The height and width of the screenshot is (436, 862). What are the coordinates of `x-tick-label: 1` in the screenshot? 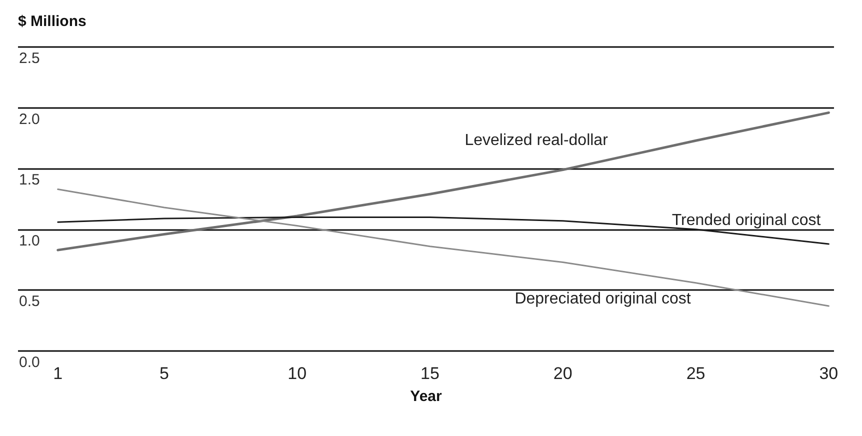 It's located at (58, 373).